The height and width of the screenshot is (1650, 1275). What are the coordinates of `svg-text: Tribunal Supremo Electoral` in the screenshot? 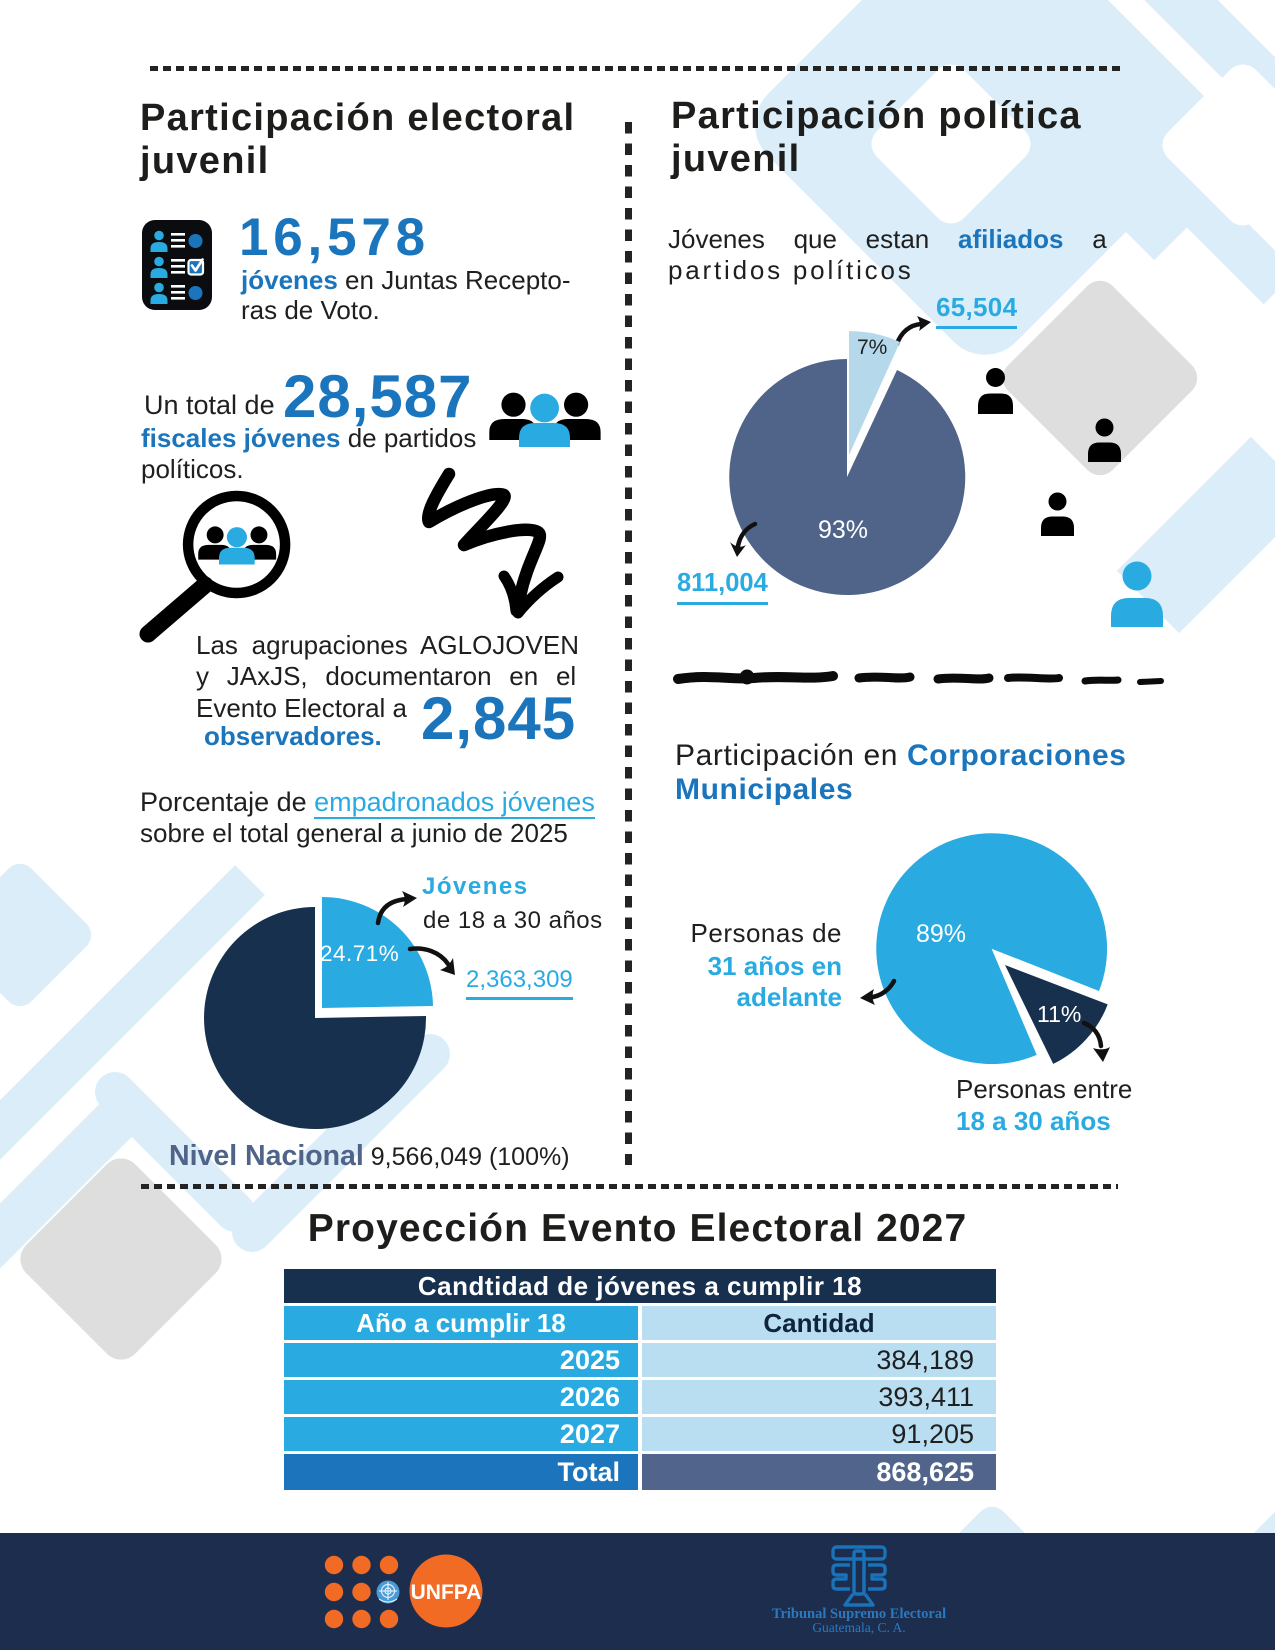 It's located at (859, 1614).